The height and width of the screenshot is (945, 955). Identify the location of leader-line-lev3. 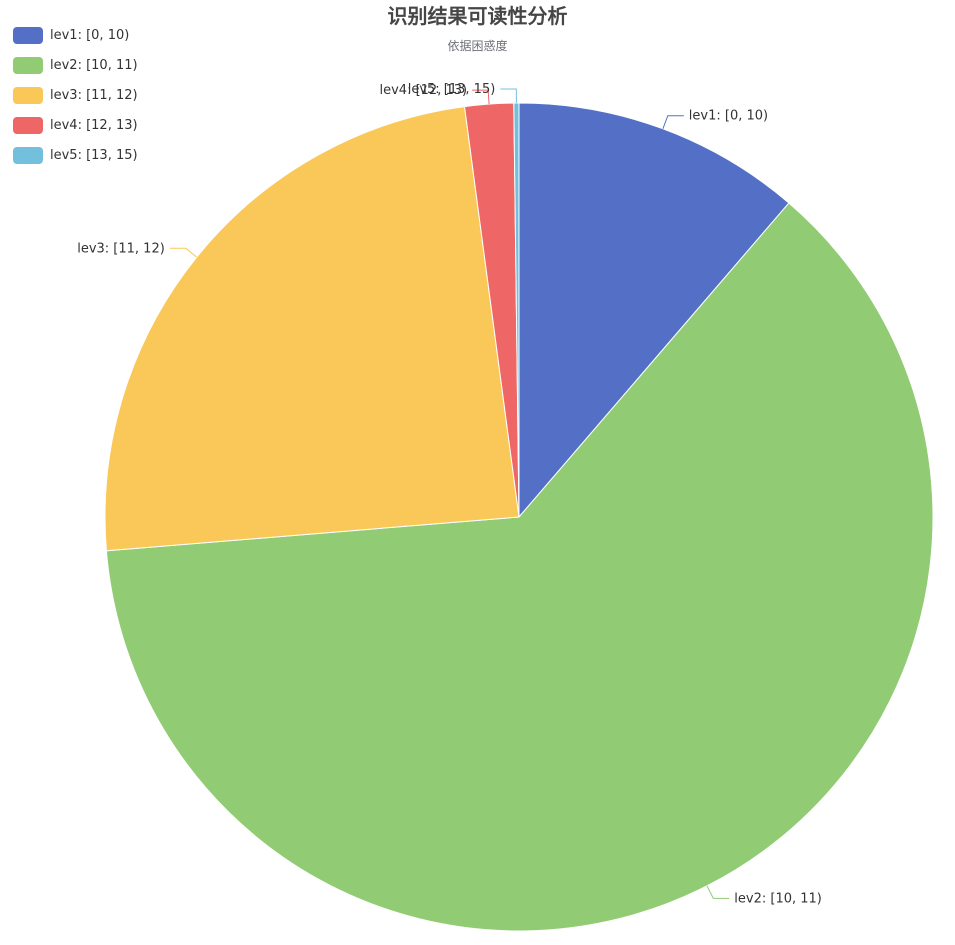
(183, 252).